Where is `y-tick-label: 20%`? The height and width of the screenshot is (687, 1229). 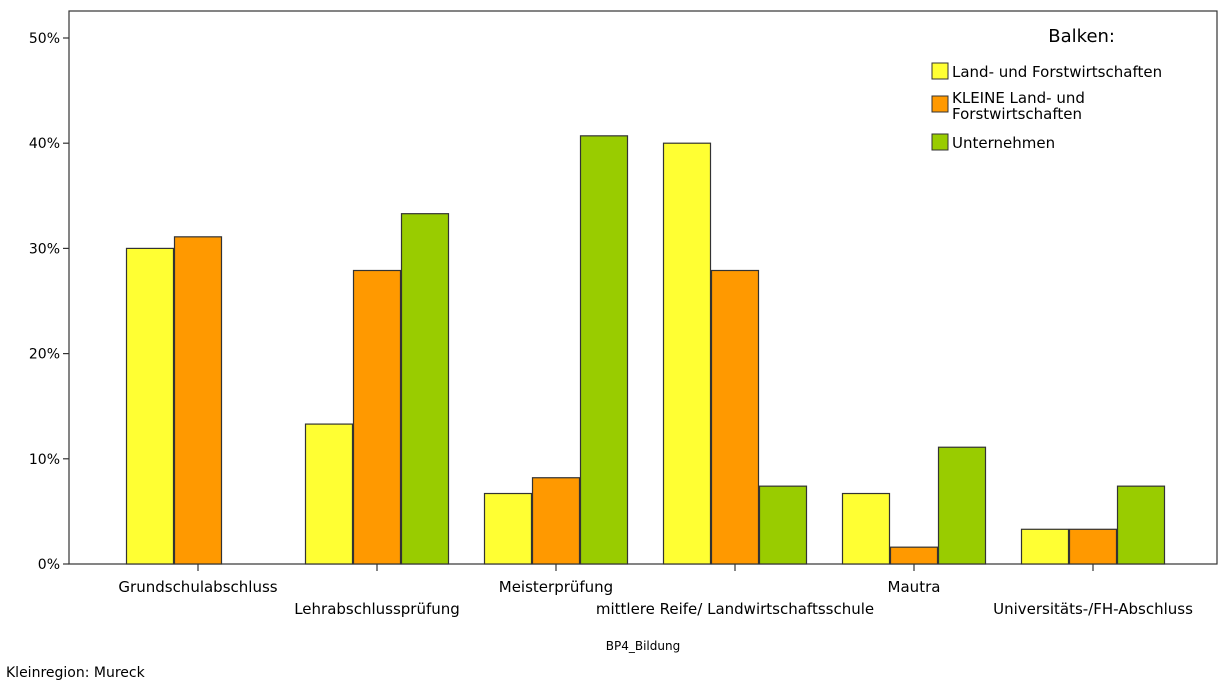 y-tick-label: 20% is located at coordinates (44, 355).